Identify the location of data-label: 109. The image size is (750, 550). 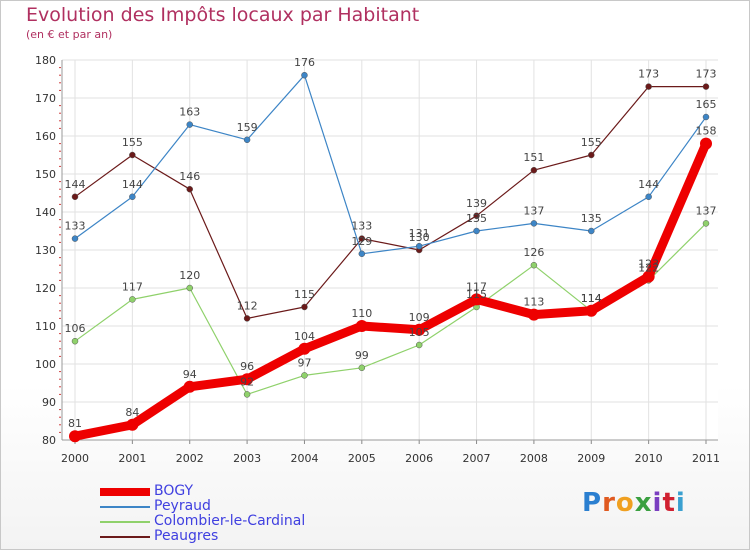
(419, 317).